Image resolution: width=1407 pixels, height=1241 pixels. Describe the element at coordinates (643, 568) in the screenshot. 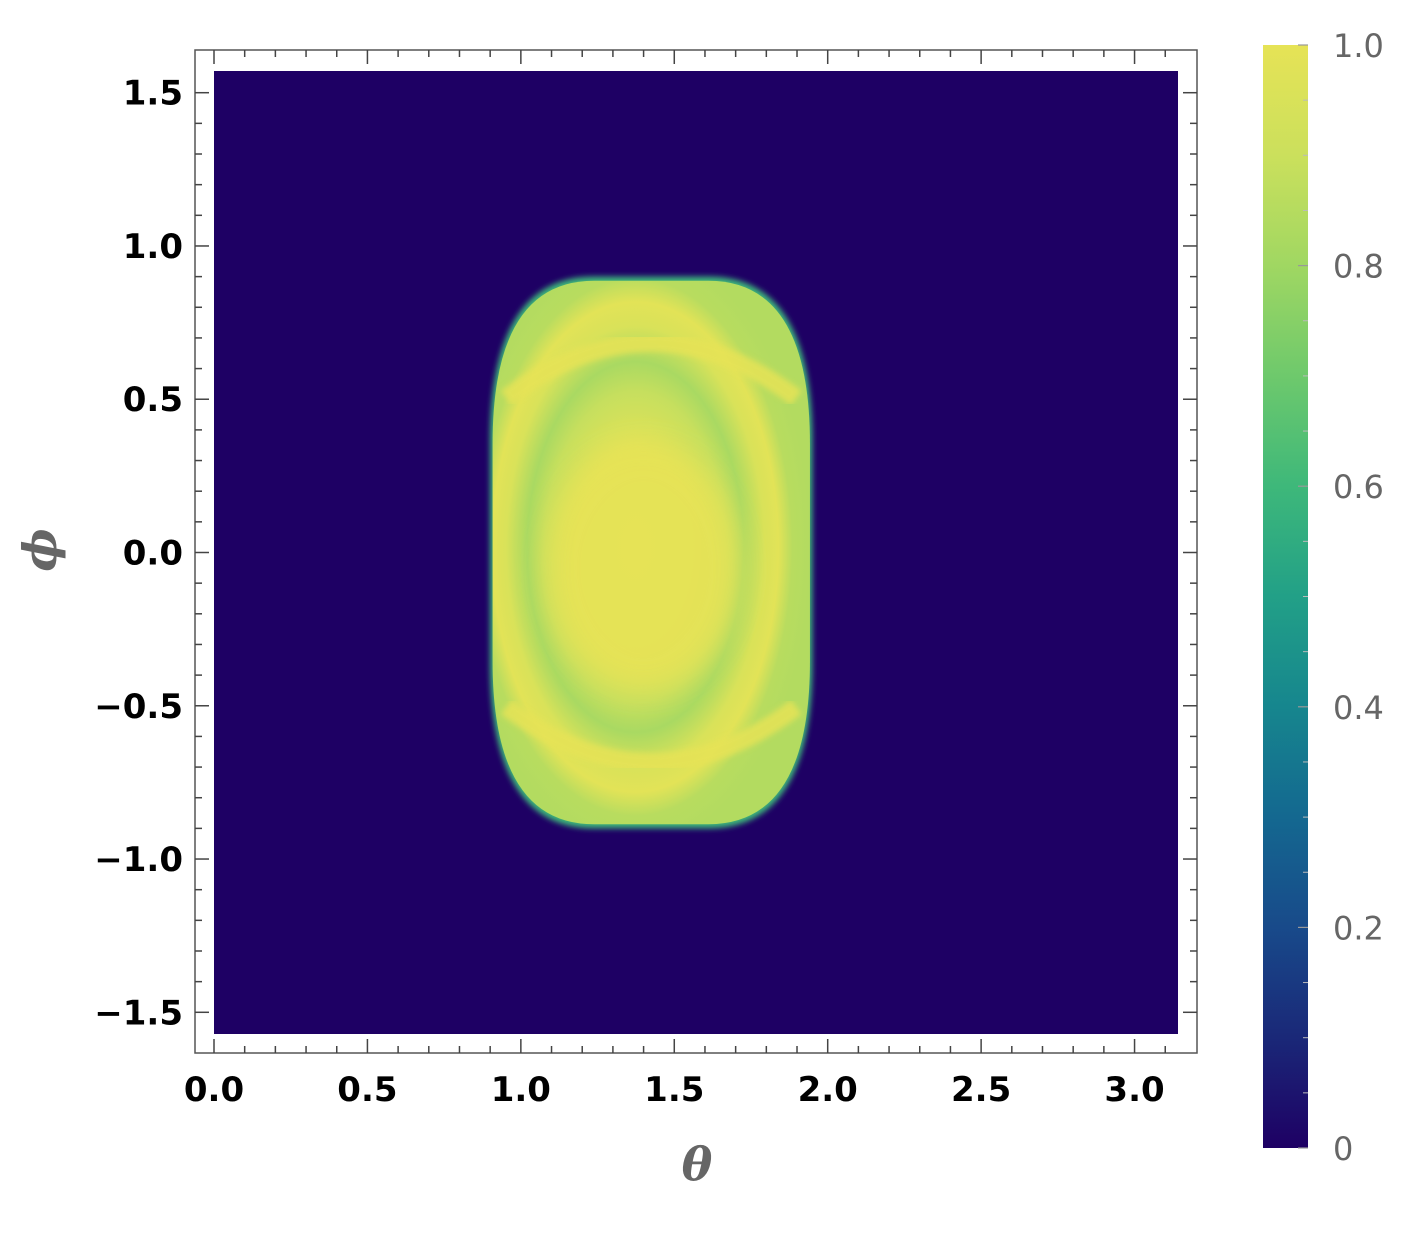

I see `region-core` at that location.